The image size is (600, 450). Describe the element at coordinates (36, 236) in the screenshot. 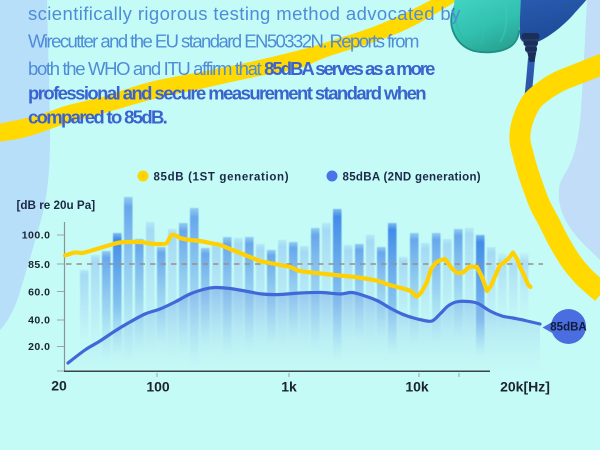

I see `svg-text: 100.0` at that location.